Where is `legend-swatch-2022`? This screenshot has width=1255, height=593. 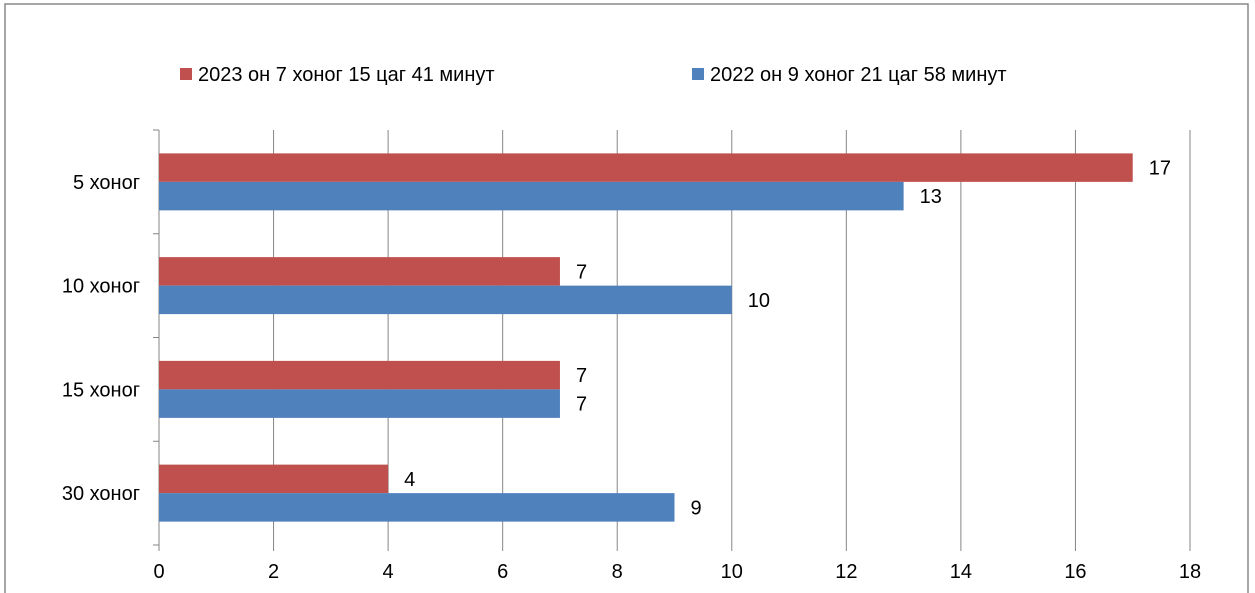 legend-swatch-2022 is located at coordinates (698, 74).